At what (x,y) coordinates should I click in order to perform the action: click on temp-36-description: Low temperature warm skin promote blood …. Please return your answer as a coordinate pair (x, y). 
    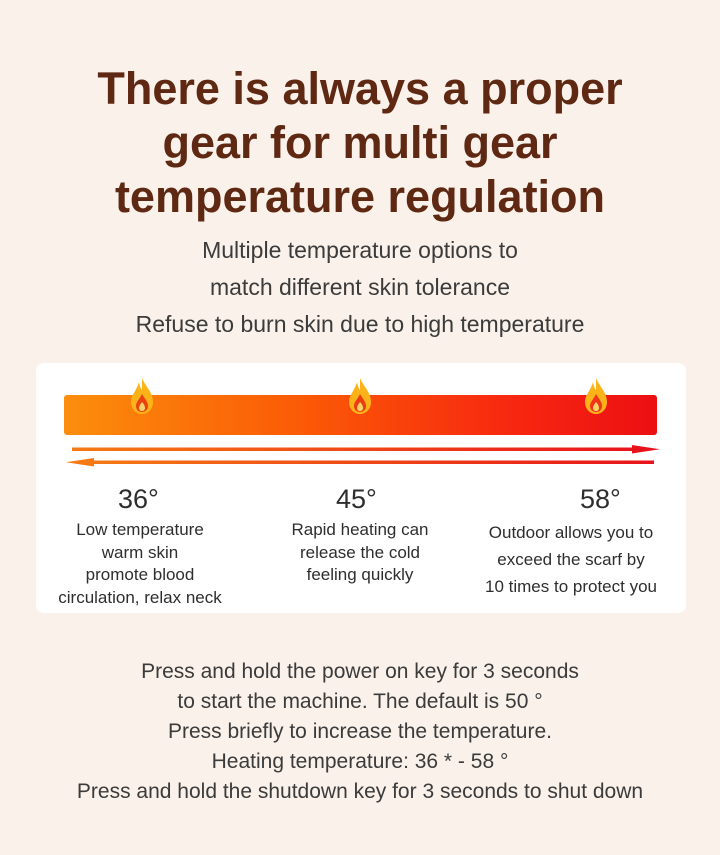
    Looking at the image, I should click on (140, 564).